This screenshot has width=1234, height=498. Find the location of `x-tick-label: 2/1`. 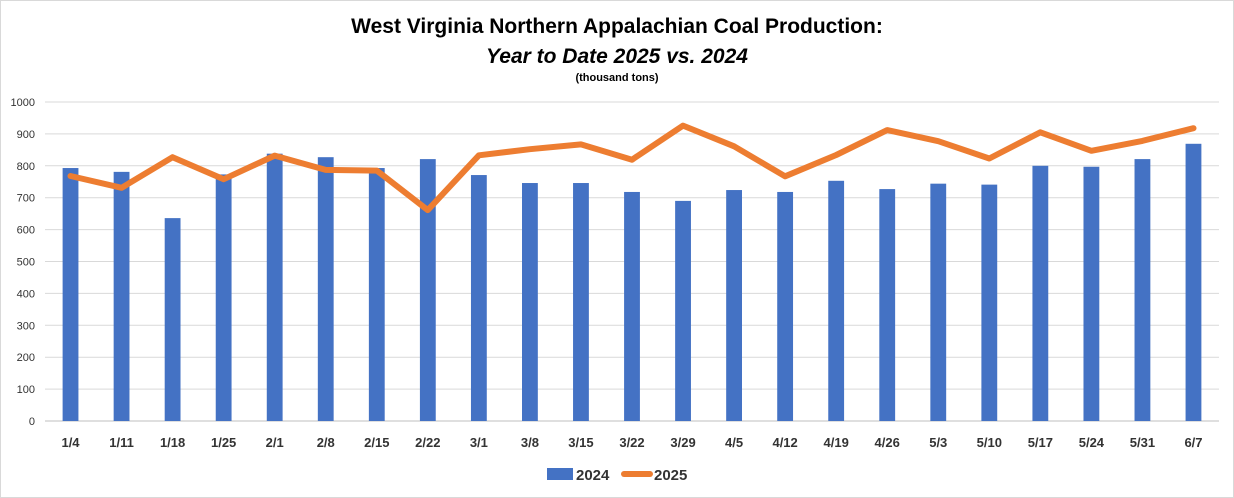

x-tick-label: 2/1 is located at coordinates (275, 442).